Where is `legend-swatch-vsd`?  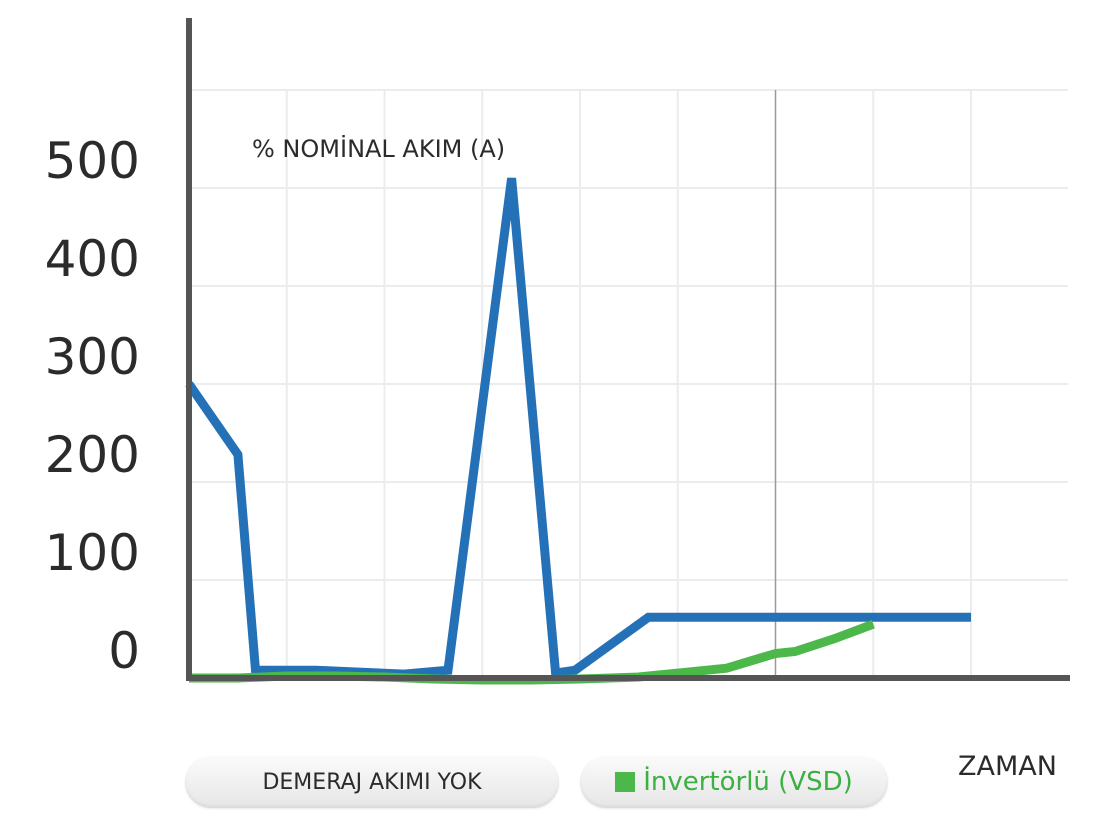 legend-swatch-vsd is located at coordinates (625, 782).